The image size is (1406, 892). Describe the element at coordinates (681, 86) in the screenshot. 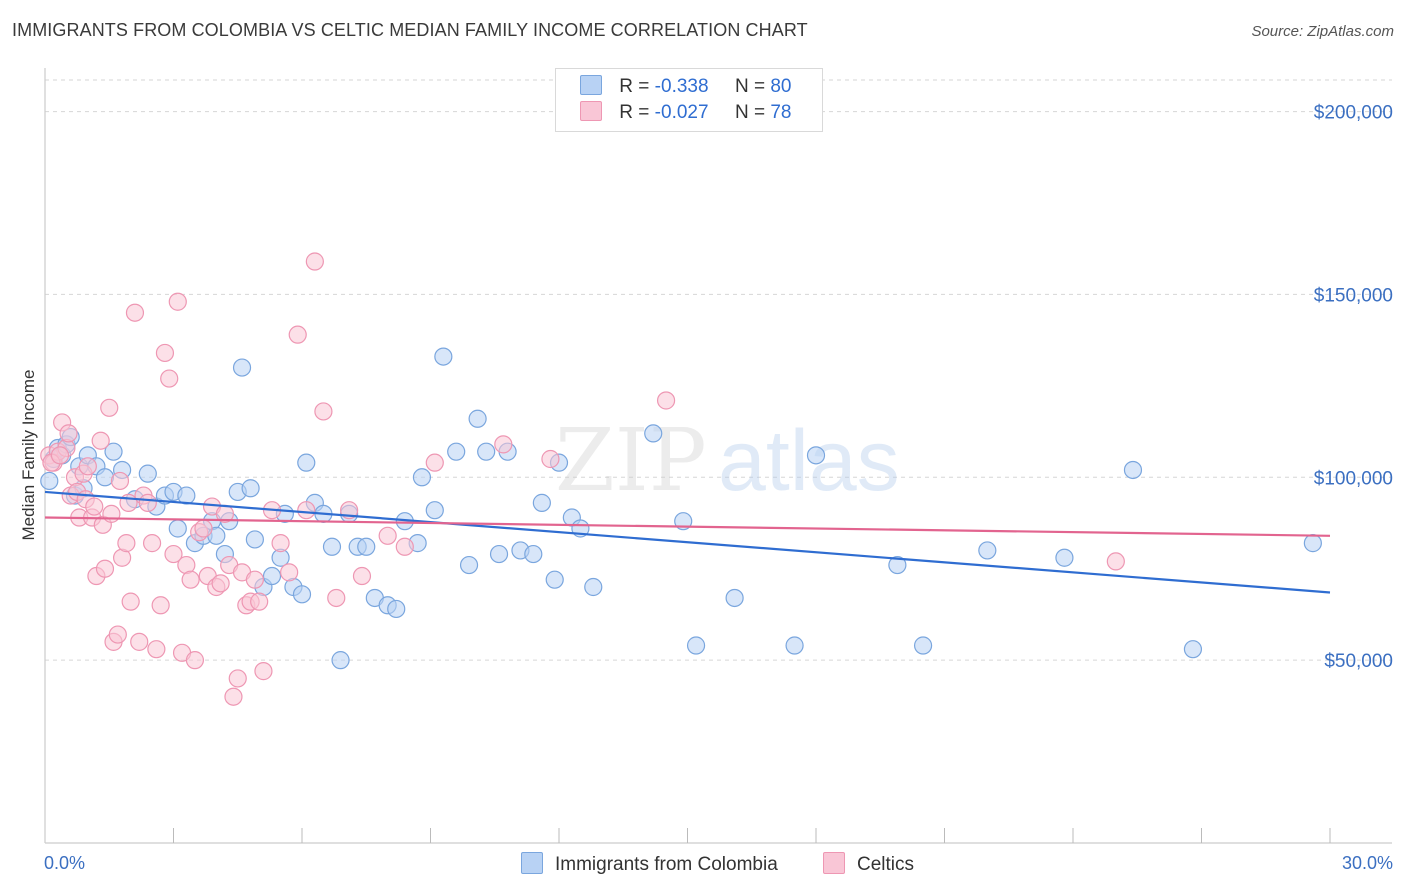

I see `legend-r-value: -0.338` at that location.